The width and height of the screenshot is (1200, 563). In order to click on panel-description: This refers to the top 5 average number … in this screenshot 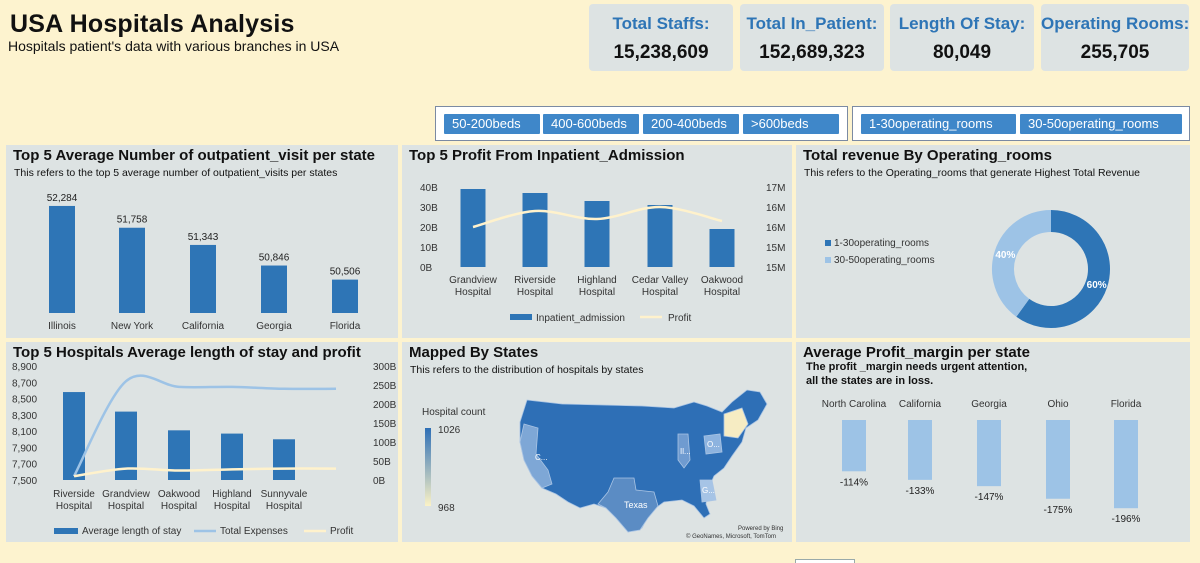, I will do `click(176, 173)`.